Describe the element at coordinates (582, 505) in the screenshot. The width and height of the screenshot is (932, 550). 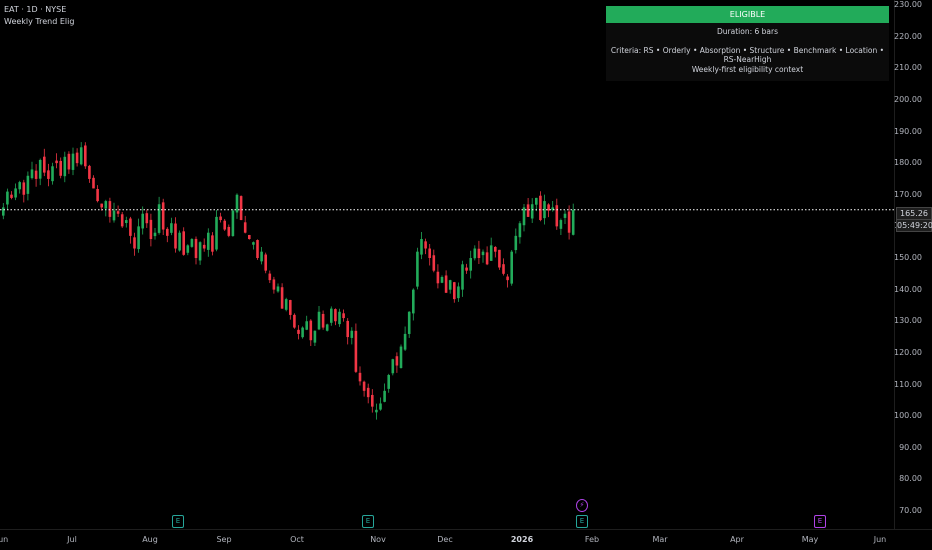
I see `split-icon: ⚡` at that location.